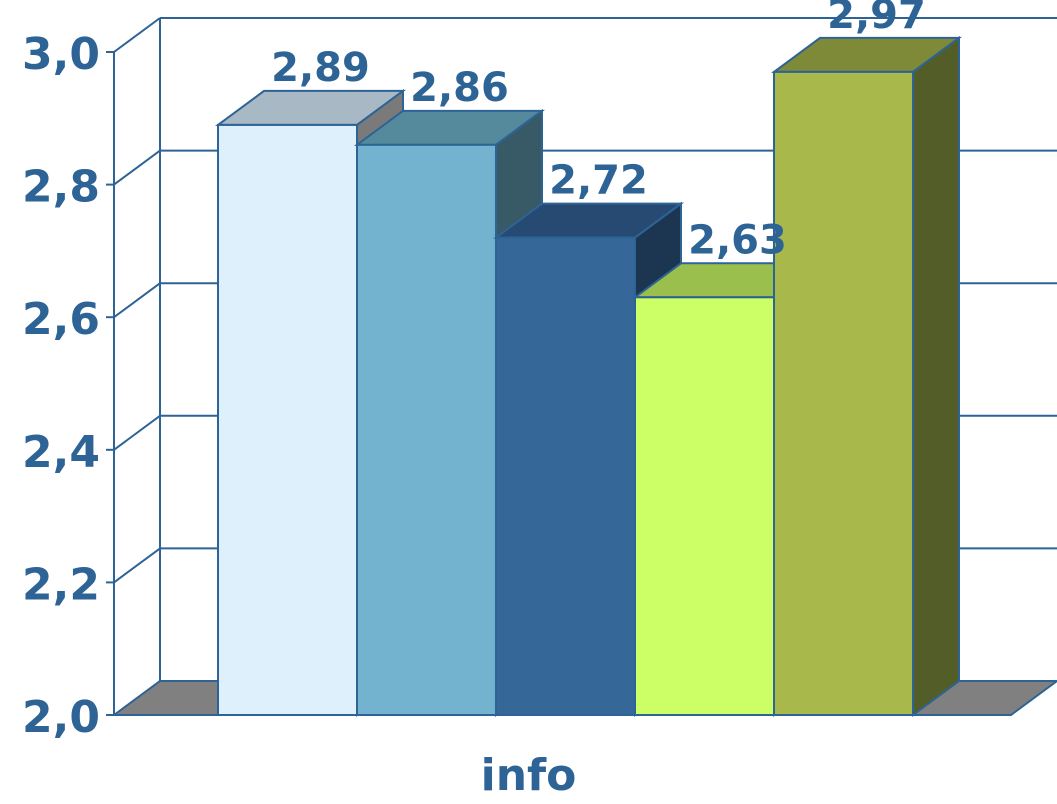 This screenshot has height=804, width=1057. I want to click on data-label: 2,86, so click(459, 88).